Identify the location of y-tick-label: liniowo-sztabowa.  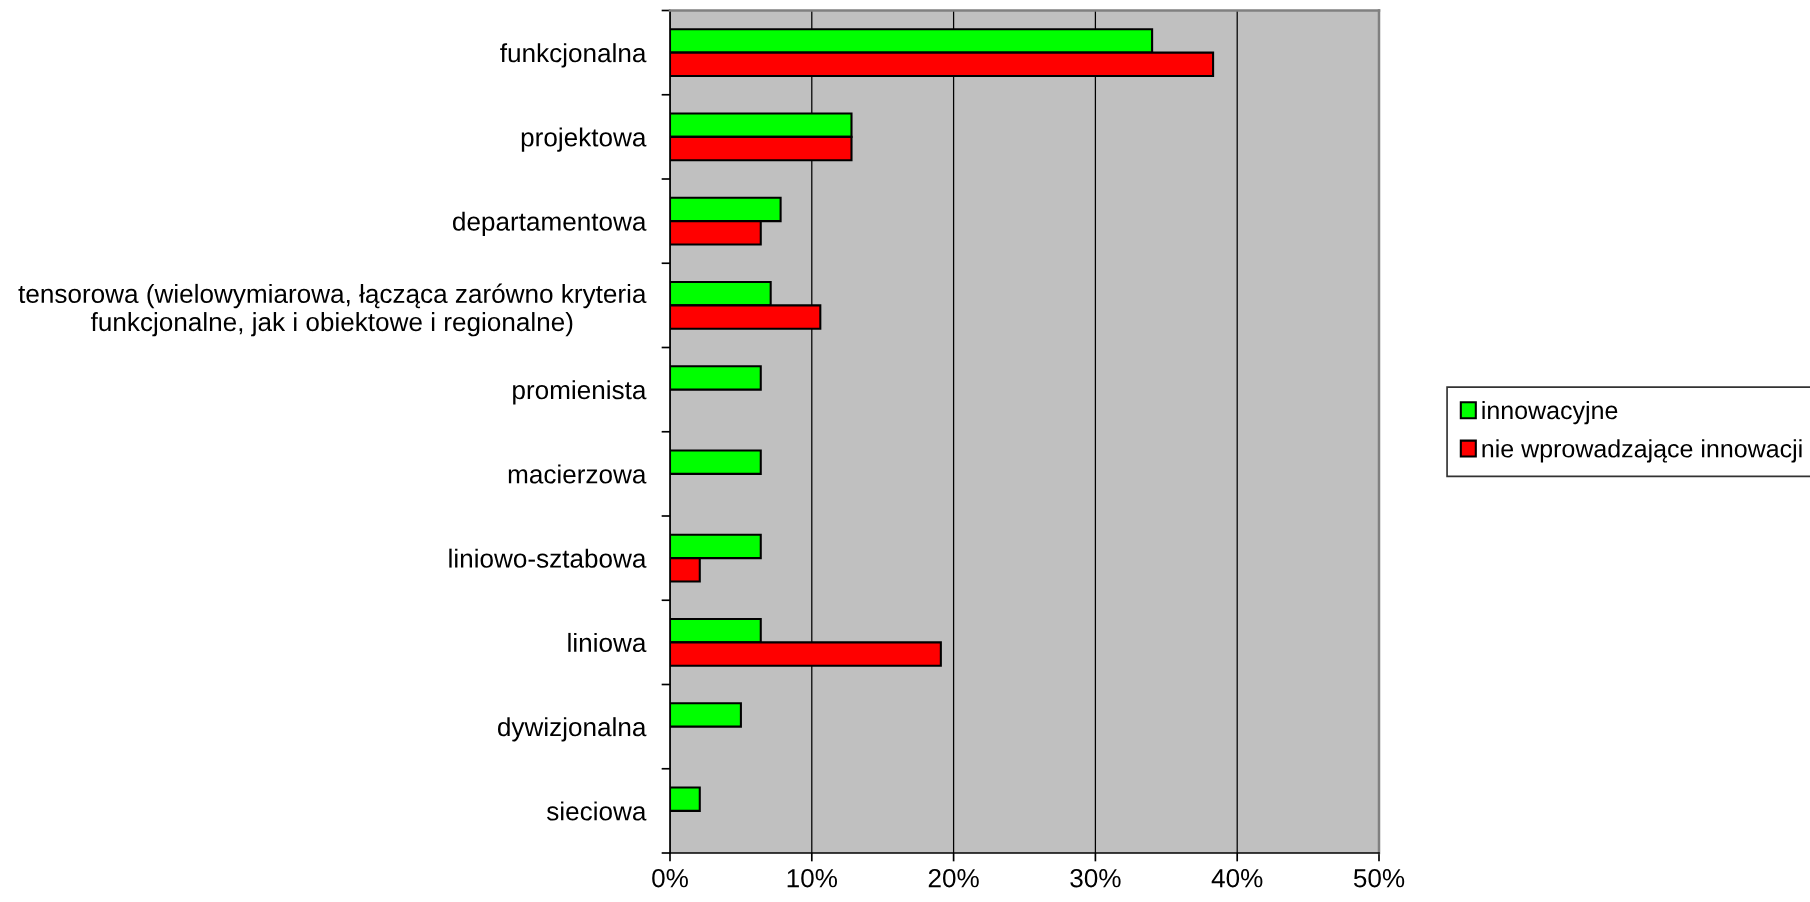
(548, 558).